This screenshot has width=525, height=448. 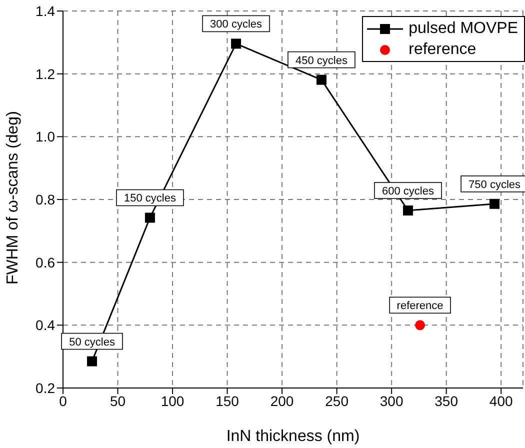 What do you see at coordinates (337, 400) in the screenshot?
I see `x-tick-label: 250` at bounding box center [337, 400].